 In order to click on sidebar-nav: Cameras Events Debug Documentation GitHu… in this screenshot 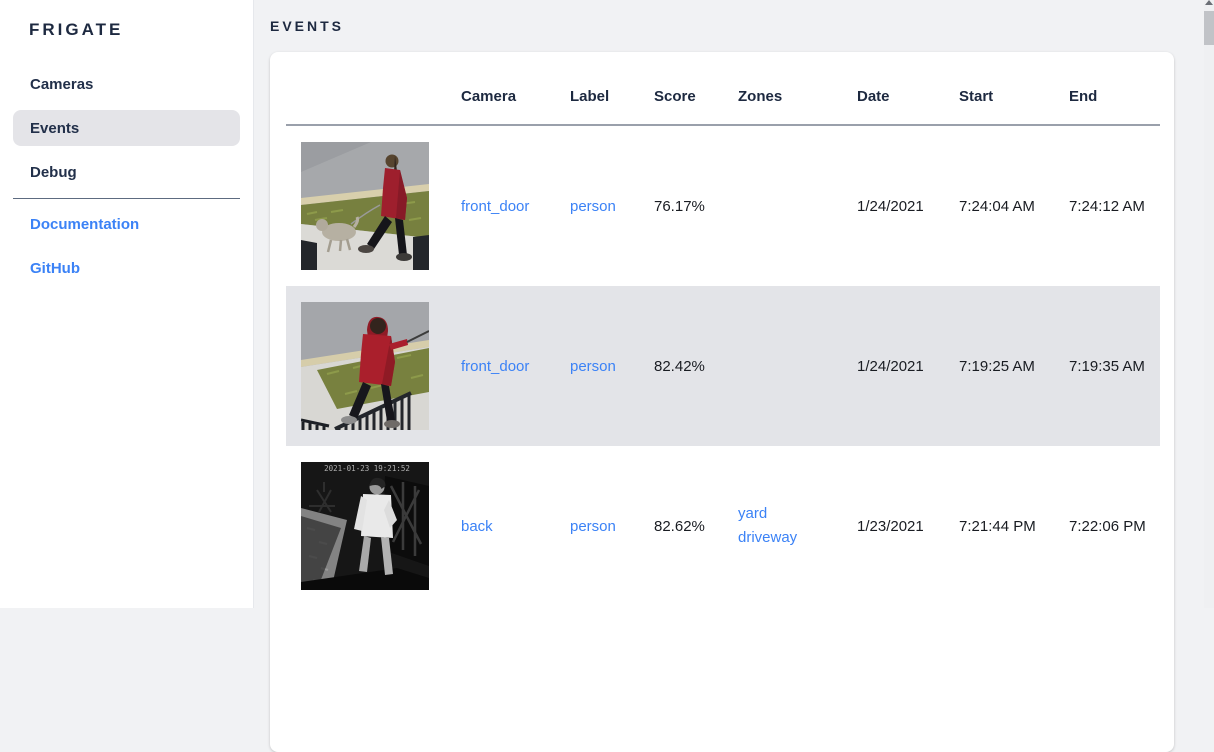, I will do `click(126, 176)`.